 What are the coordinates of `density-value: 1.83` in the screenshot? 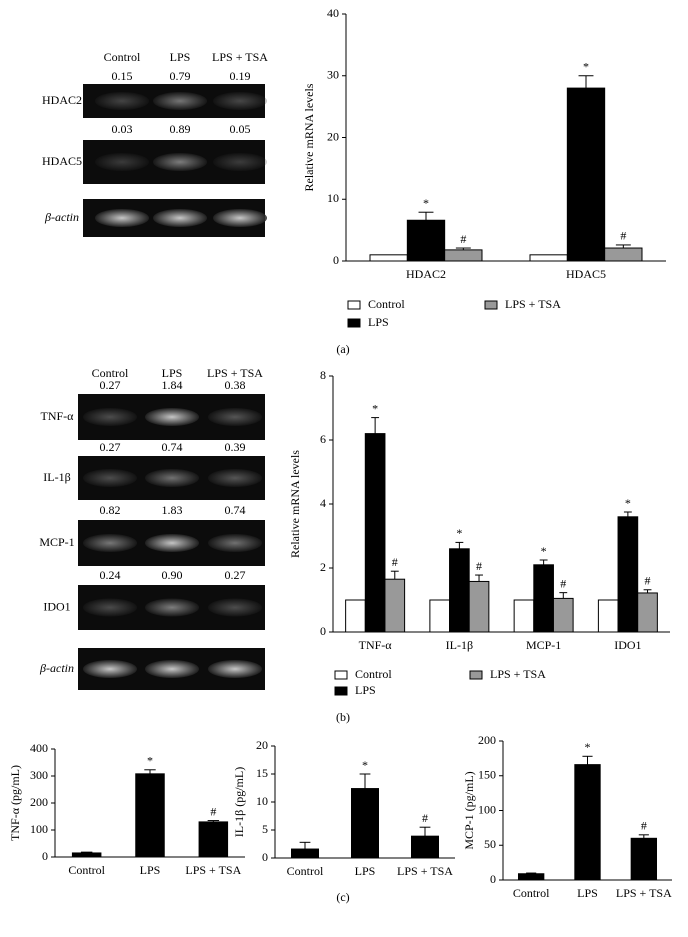 It's located at (172, 510).